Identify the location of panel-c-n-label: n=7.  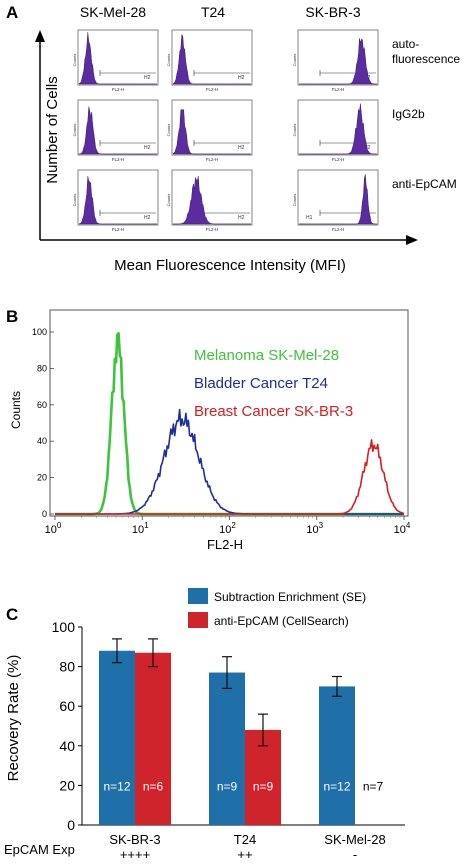
(373, 786).